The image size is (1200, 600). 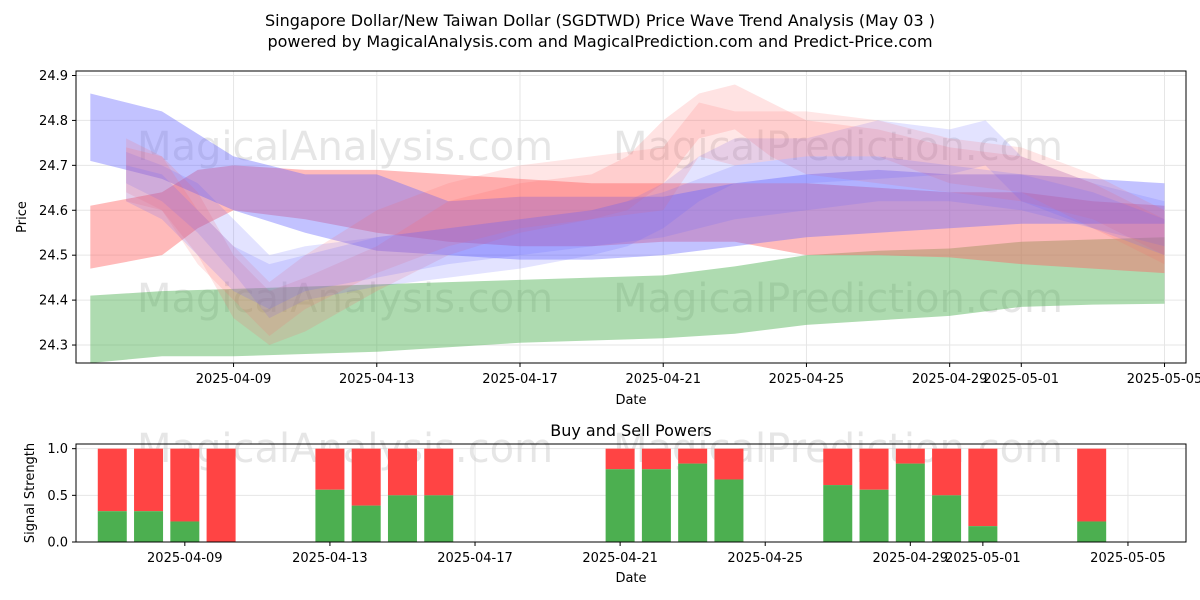 What do you see at coordinates (53, 301) in the screenshot?
I see `y-tick-label: 24.4` at bounding box center [53, 301].